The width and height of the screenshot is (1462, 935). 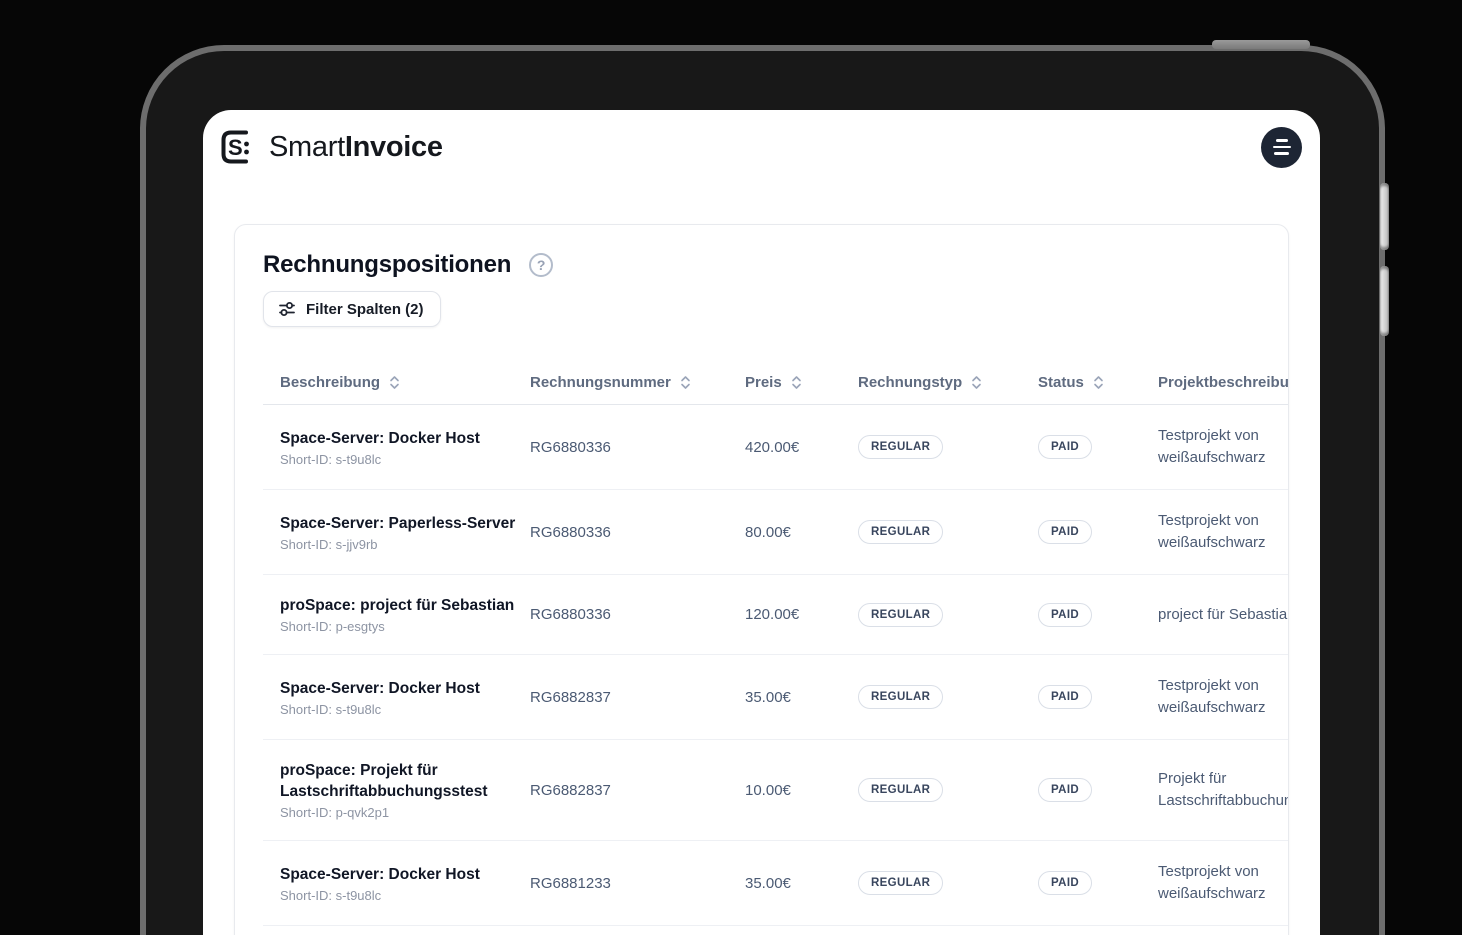 What do you see at coordinates (329, 544) in the screenshot?
I see `item-short-id: Short-ID: s-jjv9rb` at bounding box center [329, 544].